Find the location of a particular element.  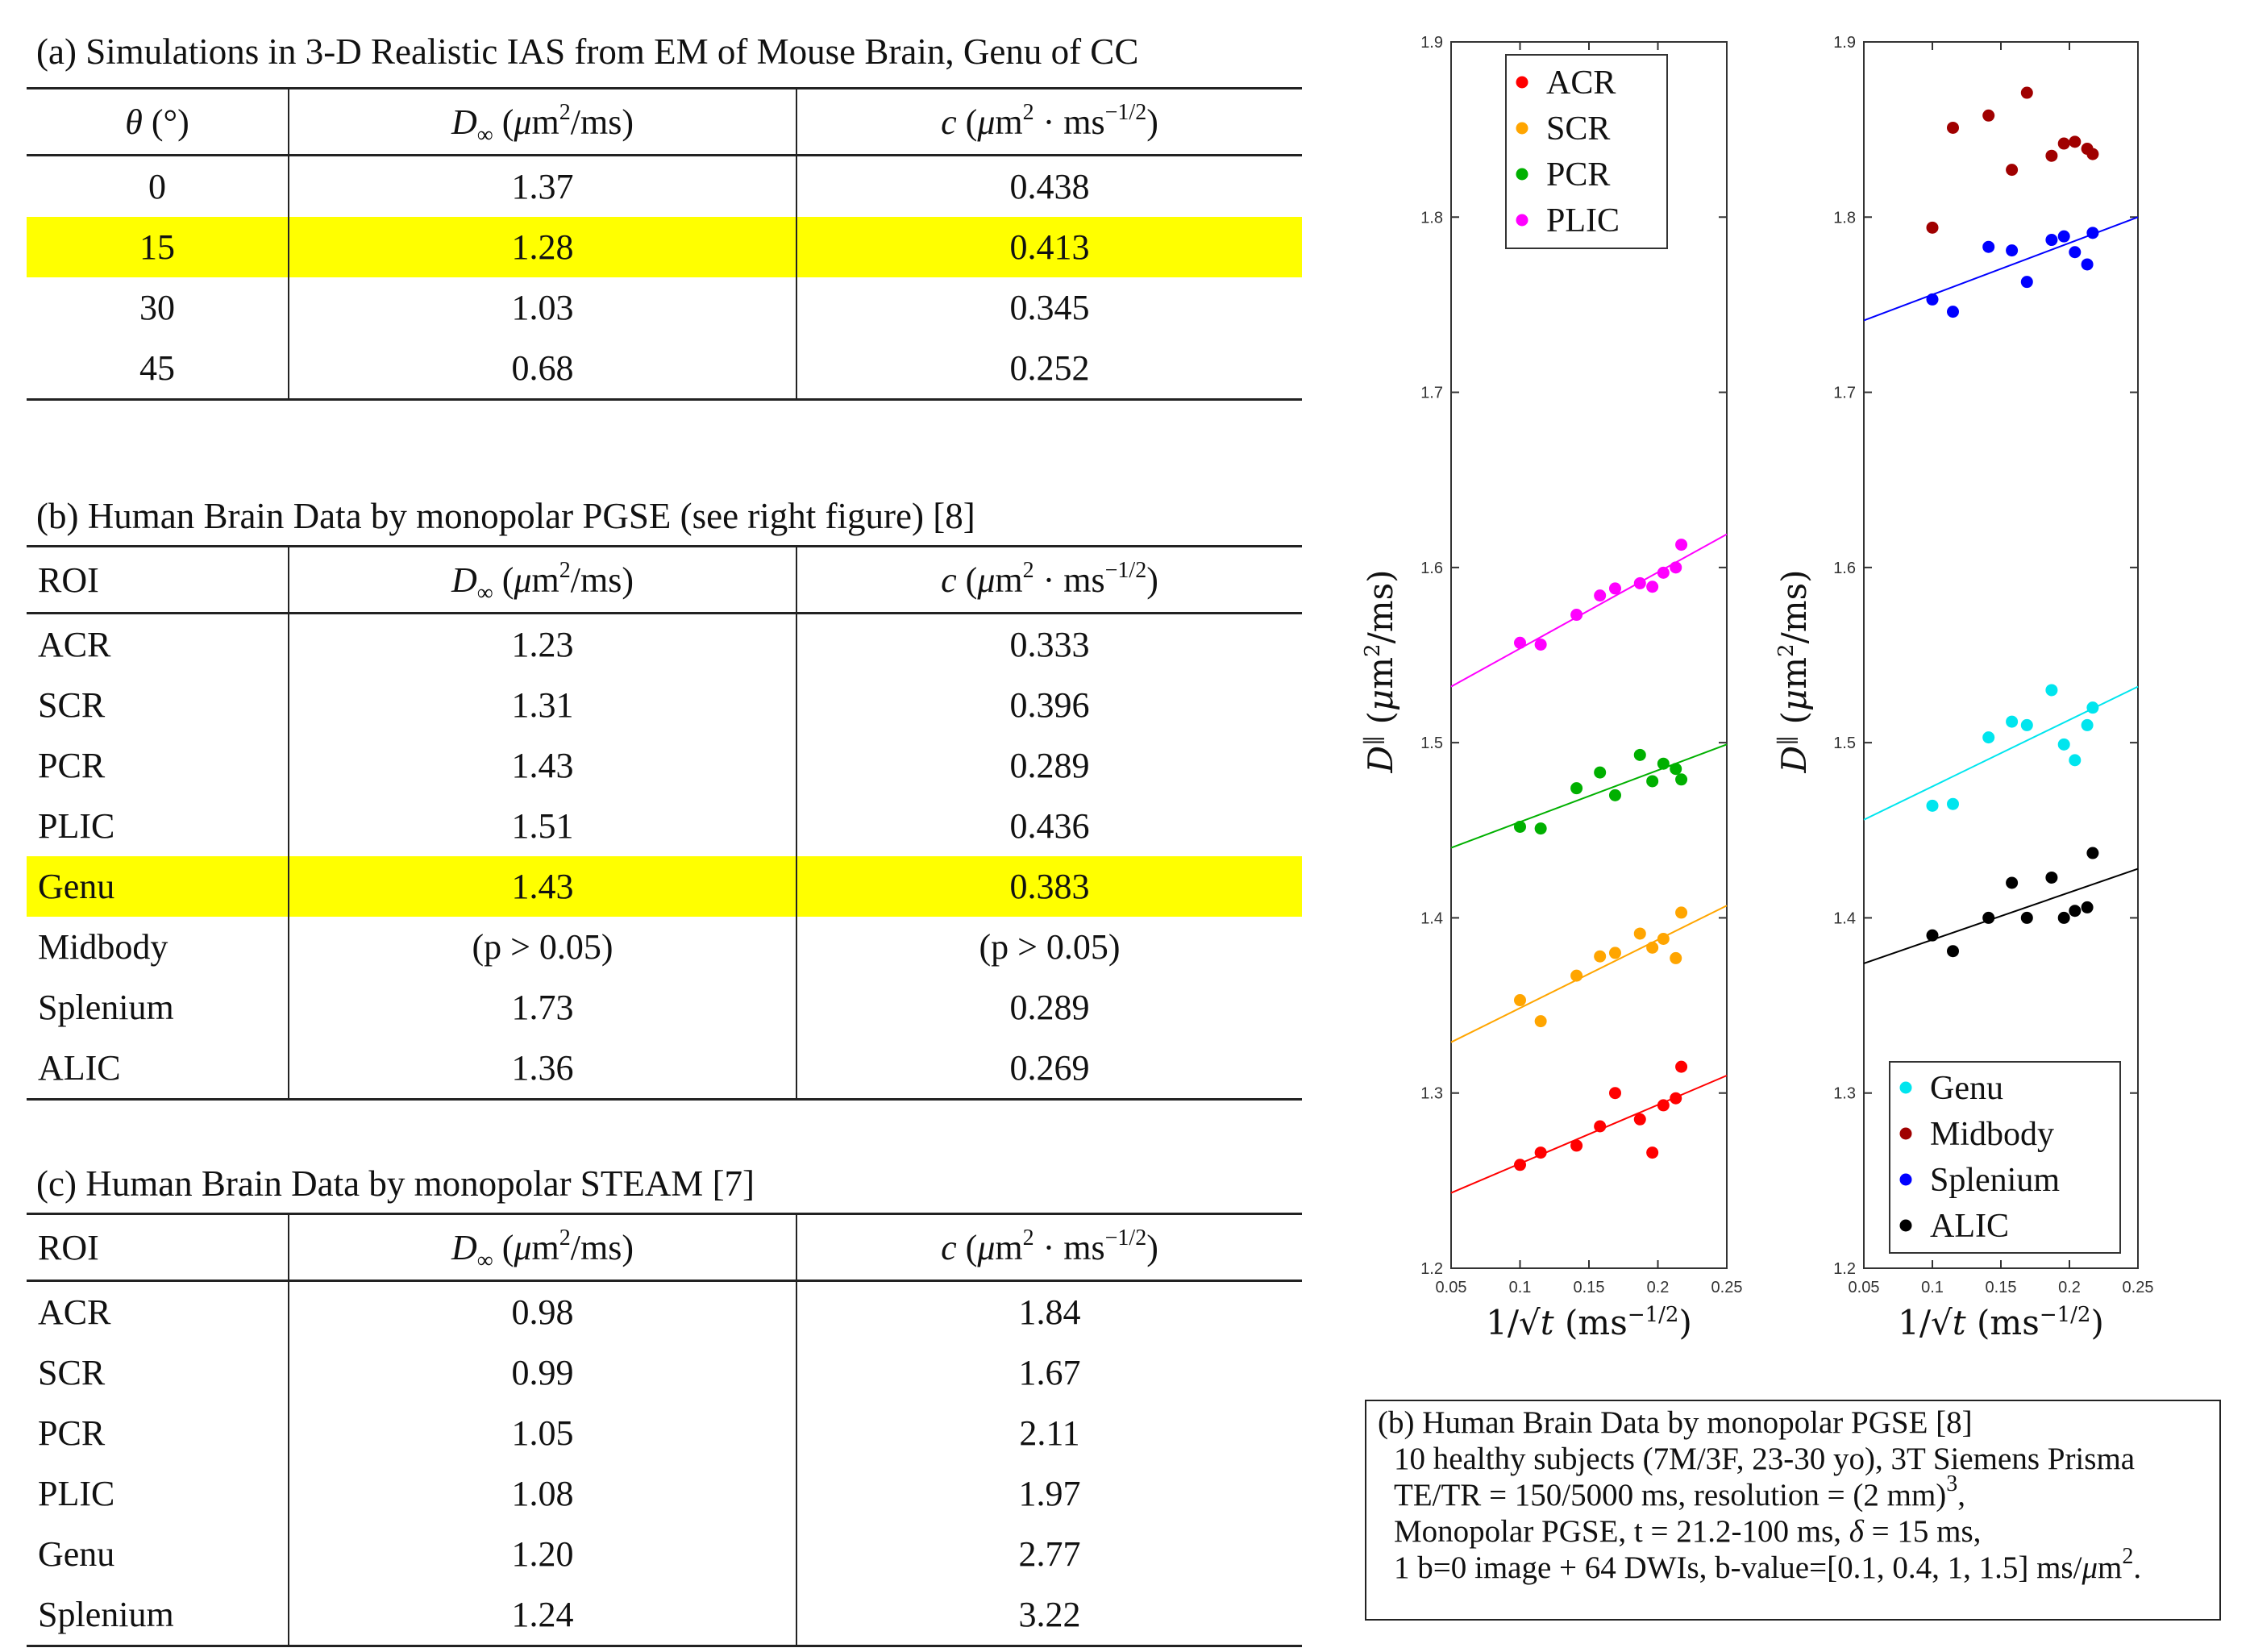

table-row: PCR 1.05 2.11 is located at coordinates (665, 1433).